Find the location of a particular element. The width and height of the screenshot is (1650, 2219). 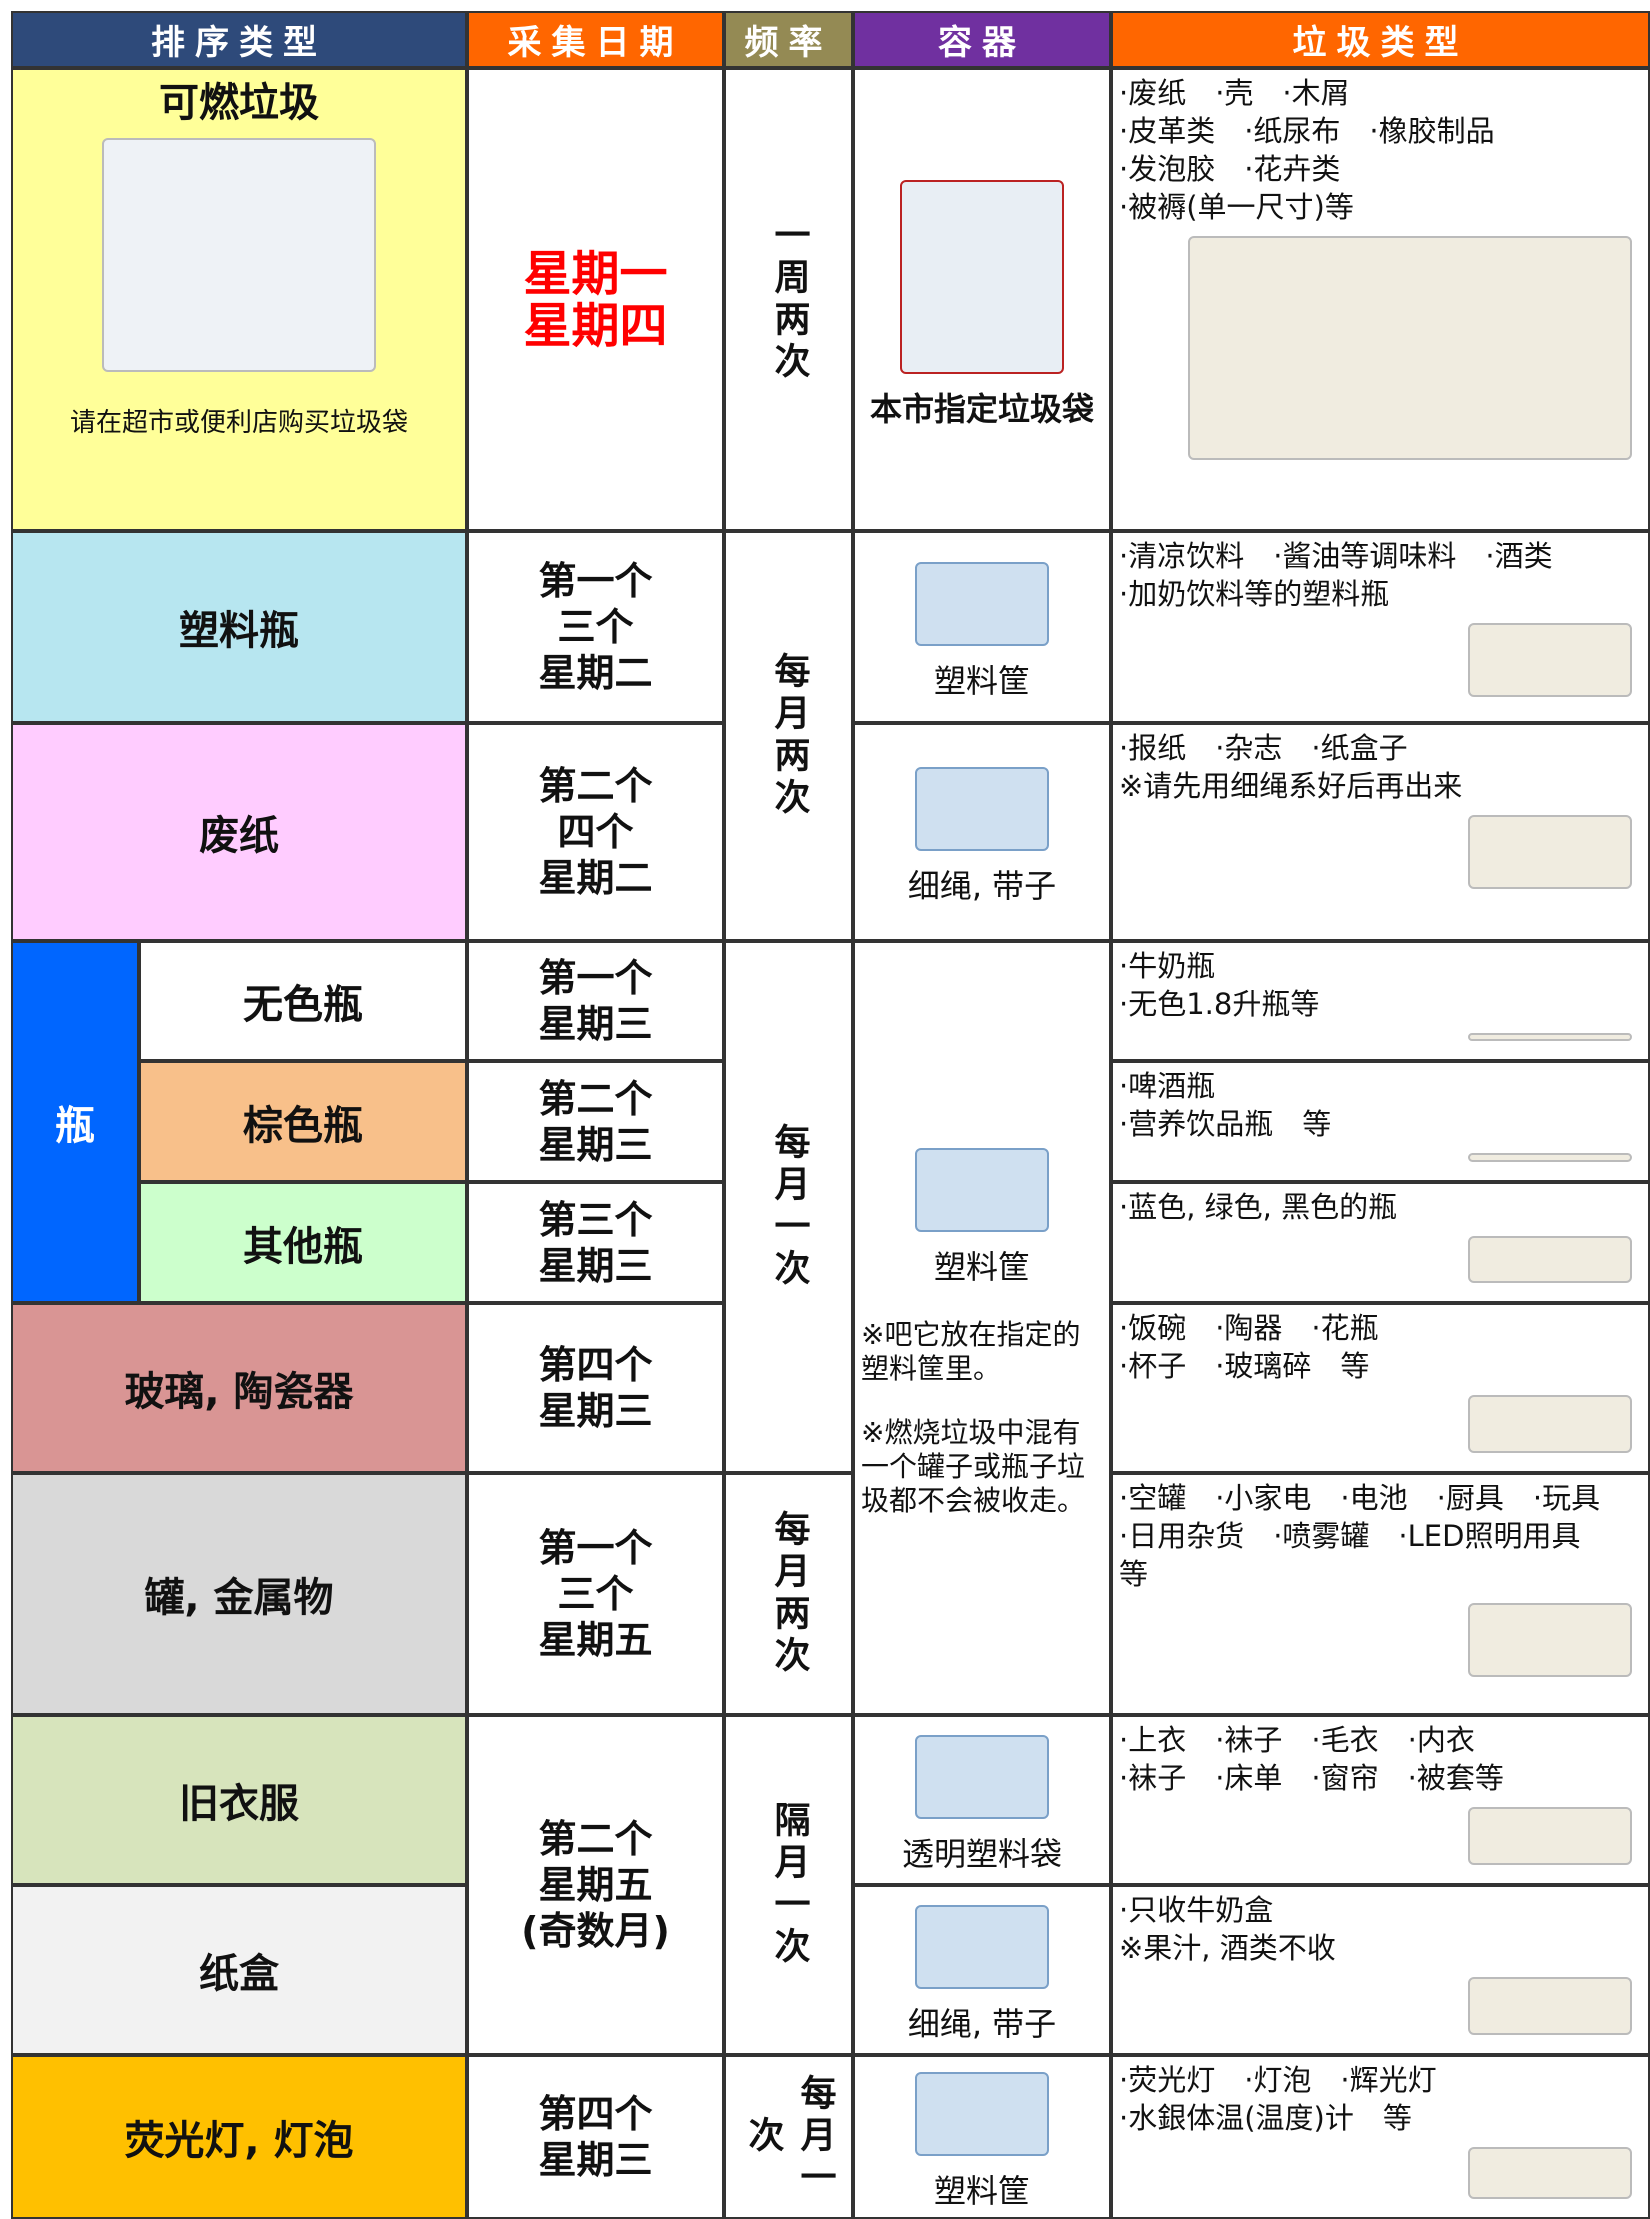

item-line: ·空罐 ·小家电 ·电池 ·厨具 ·玩具 is located at coordinates (1360, 1498).